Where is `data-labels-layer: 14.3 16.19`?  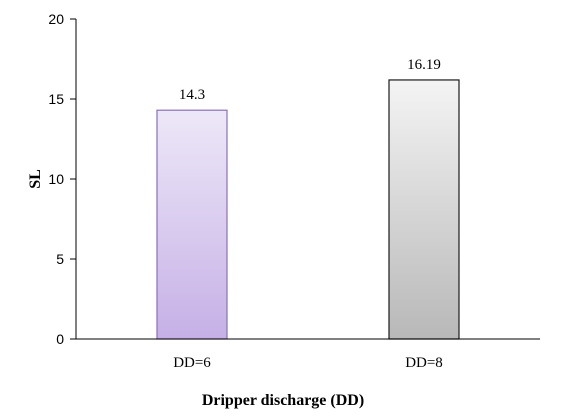 data-labels-layer: 14.3 16.19 is located at coordinates (310, 80).